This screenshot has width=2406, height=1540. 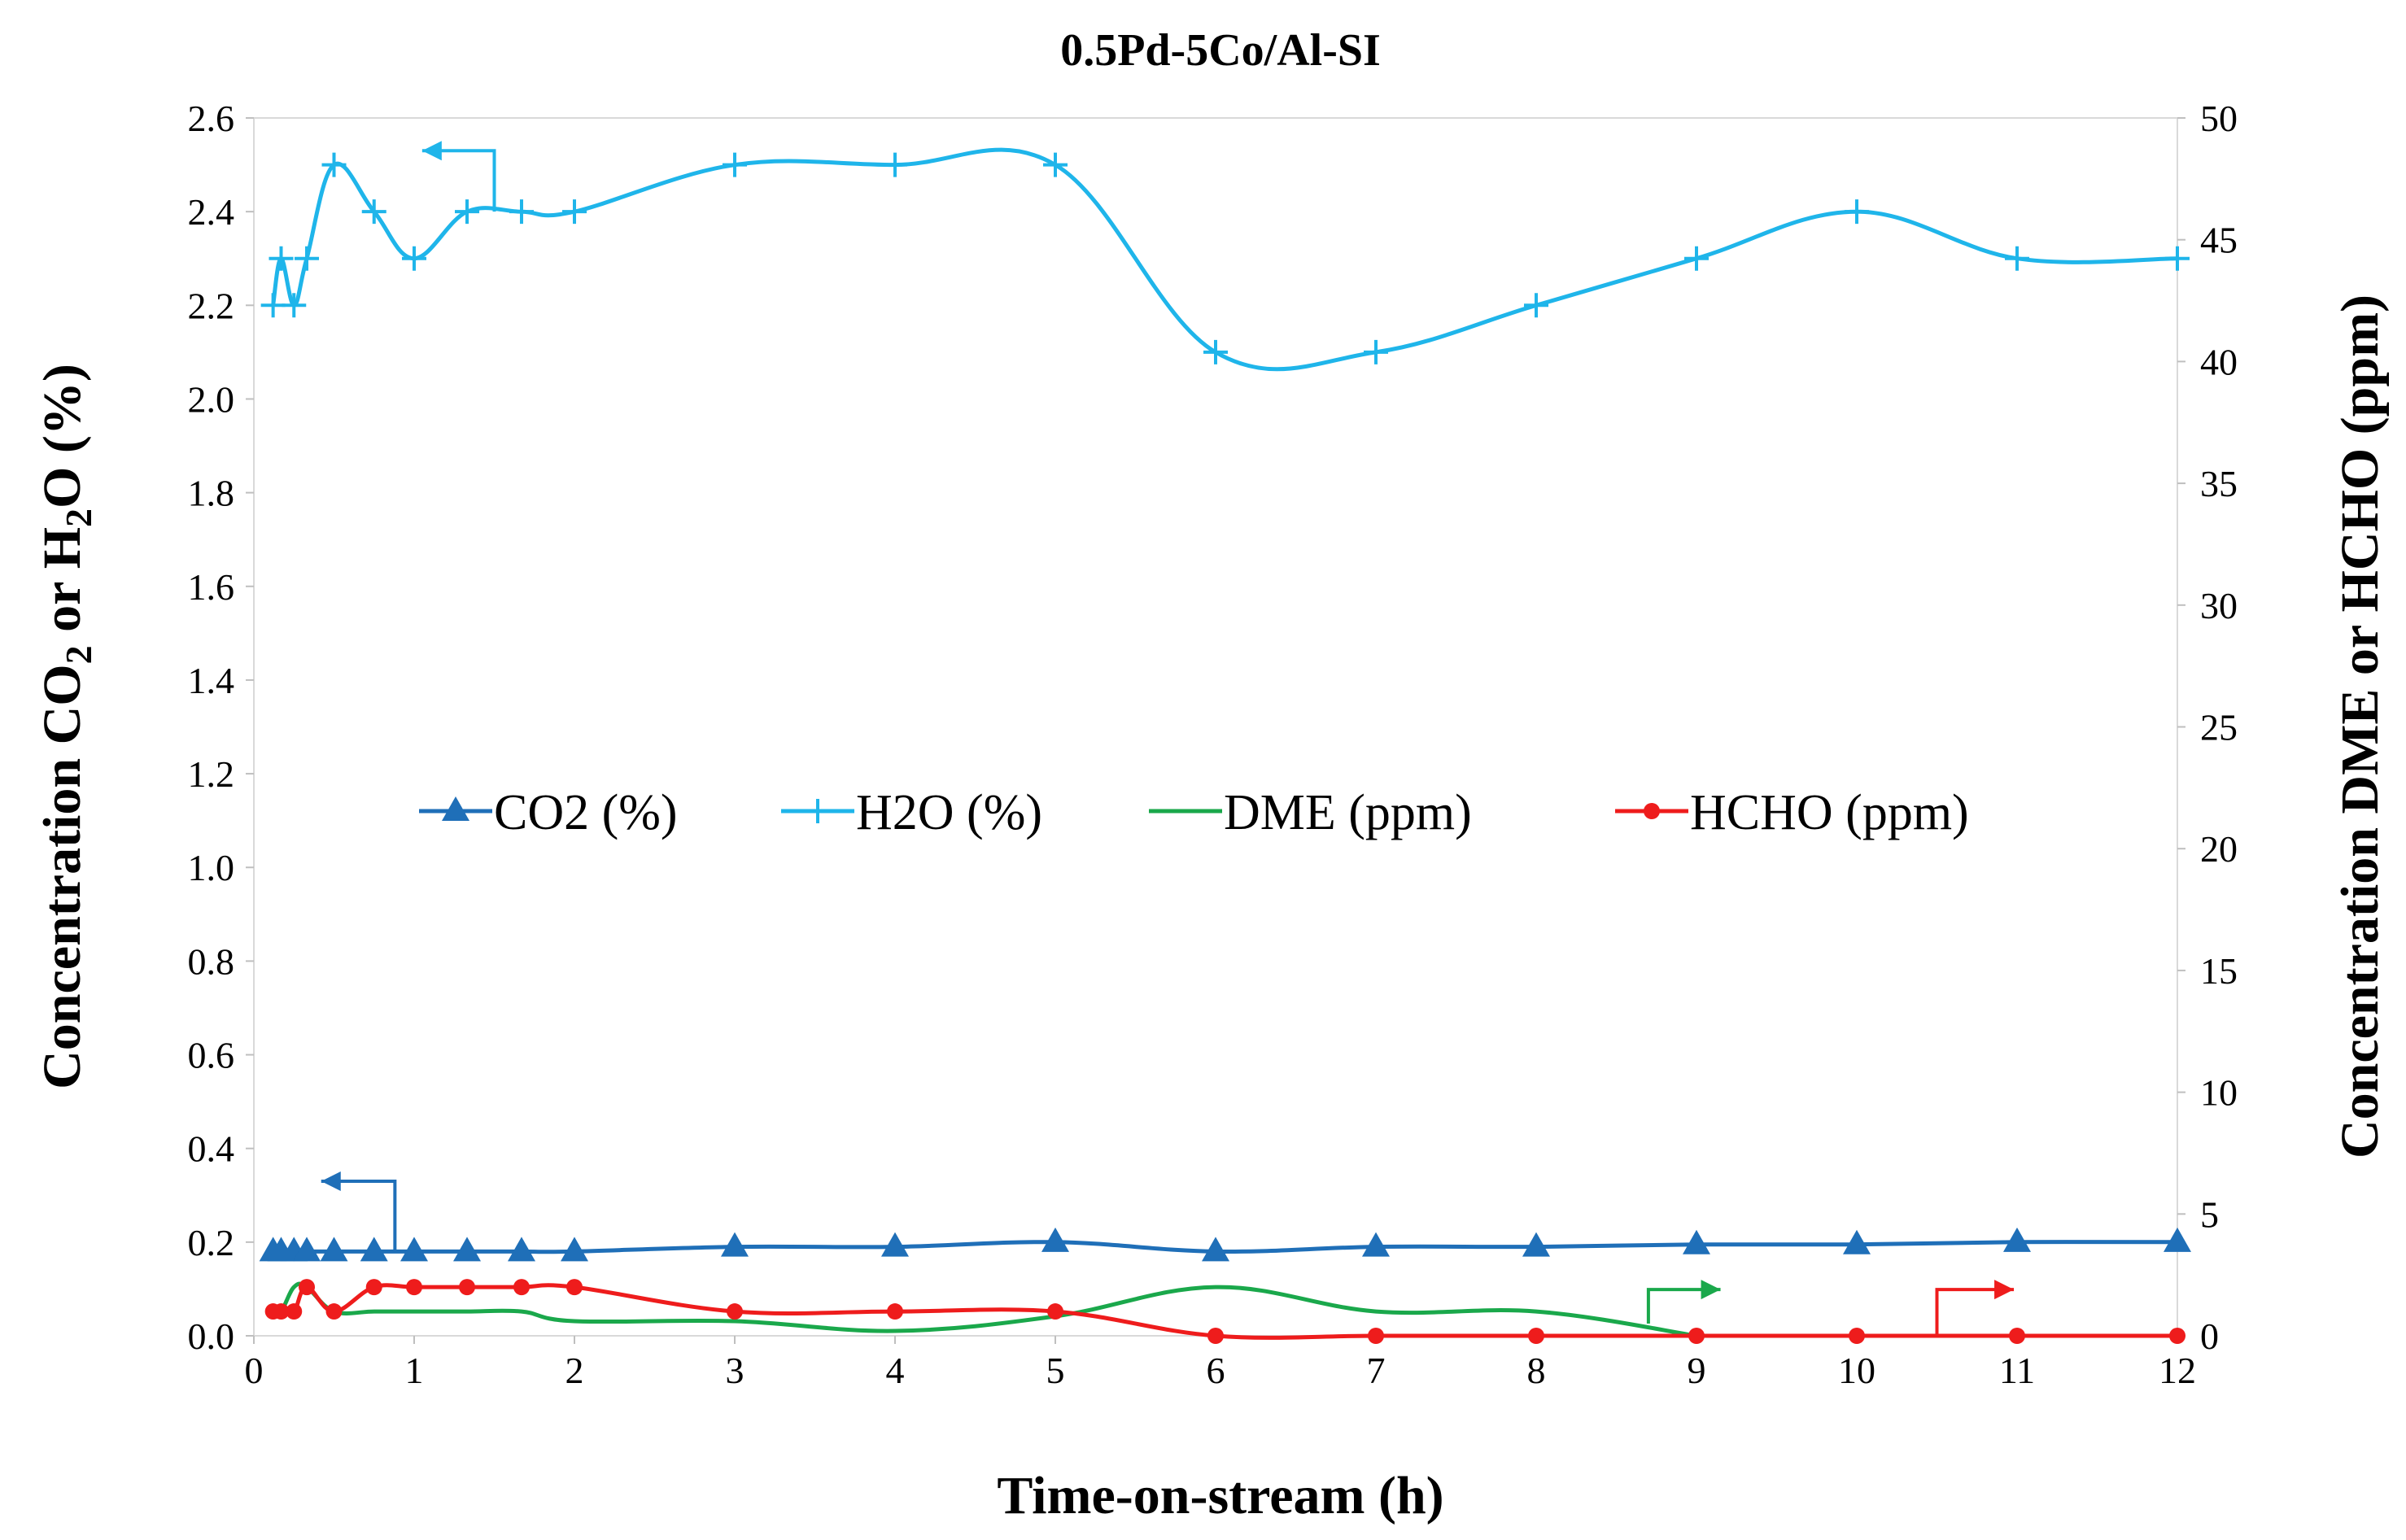 I want to click on y-right-tick-label: 40, so click(x=2219, y=361).